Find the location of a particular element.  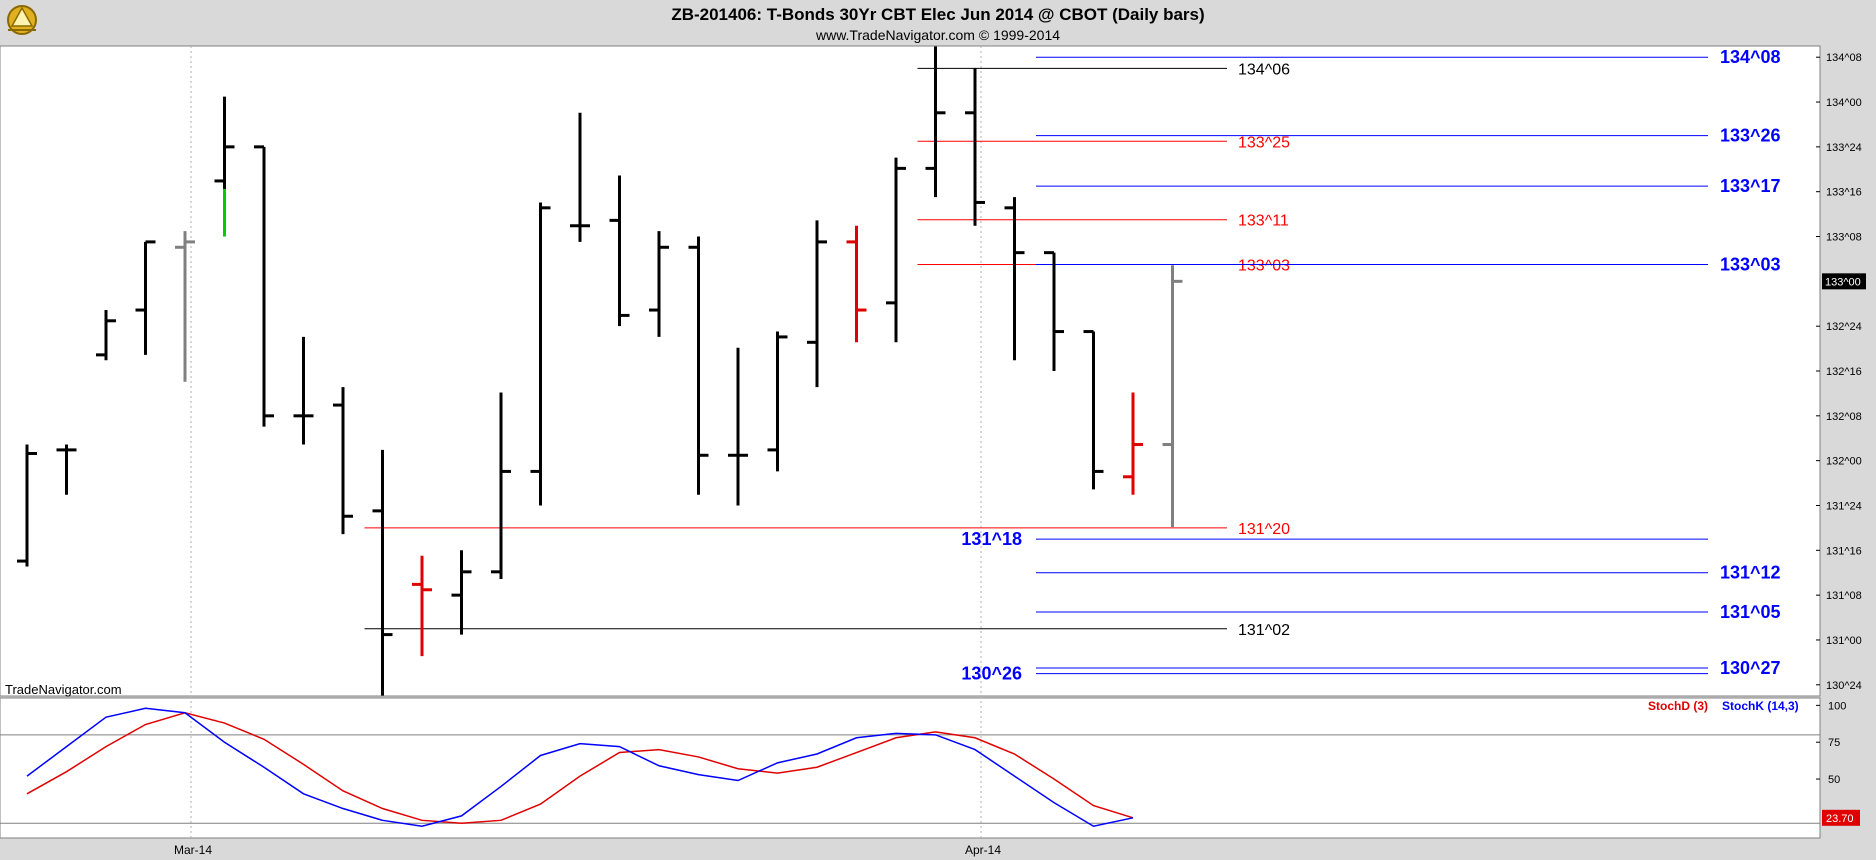

y-tick-label: 131^00 is located at coordinates (1844, 641).